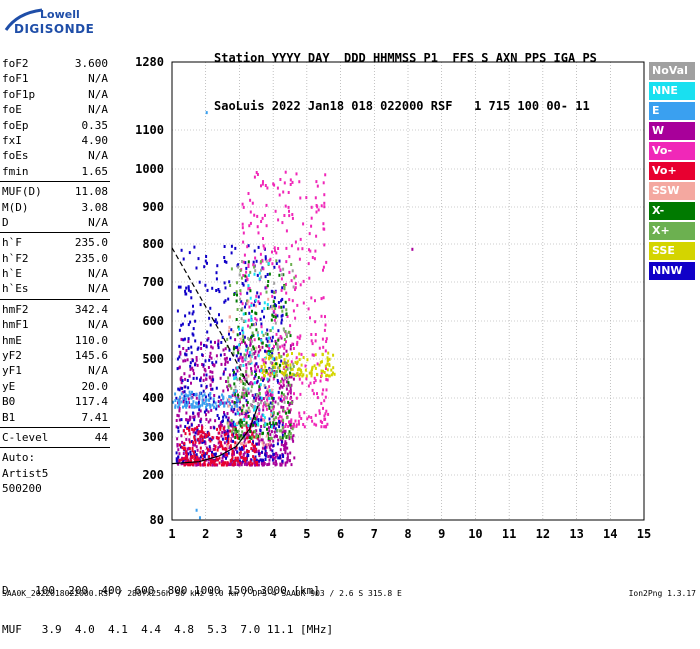 Image resolution: width=700 pixels, height=649 pixels. What do you see at coordinates (54, 29) in the screenshot?
I see `logo-text-digisonde: DIGISONDE` at bounding box center [54, 29].